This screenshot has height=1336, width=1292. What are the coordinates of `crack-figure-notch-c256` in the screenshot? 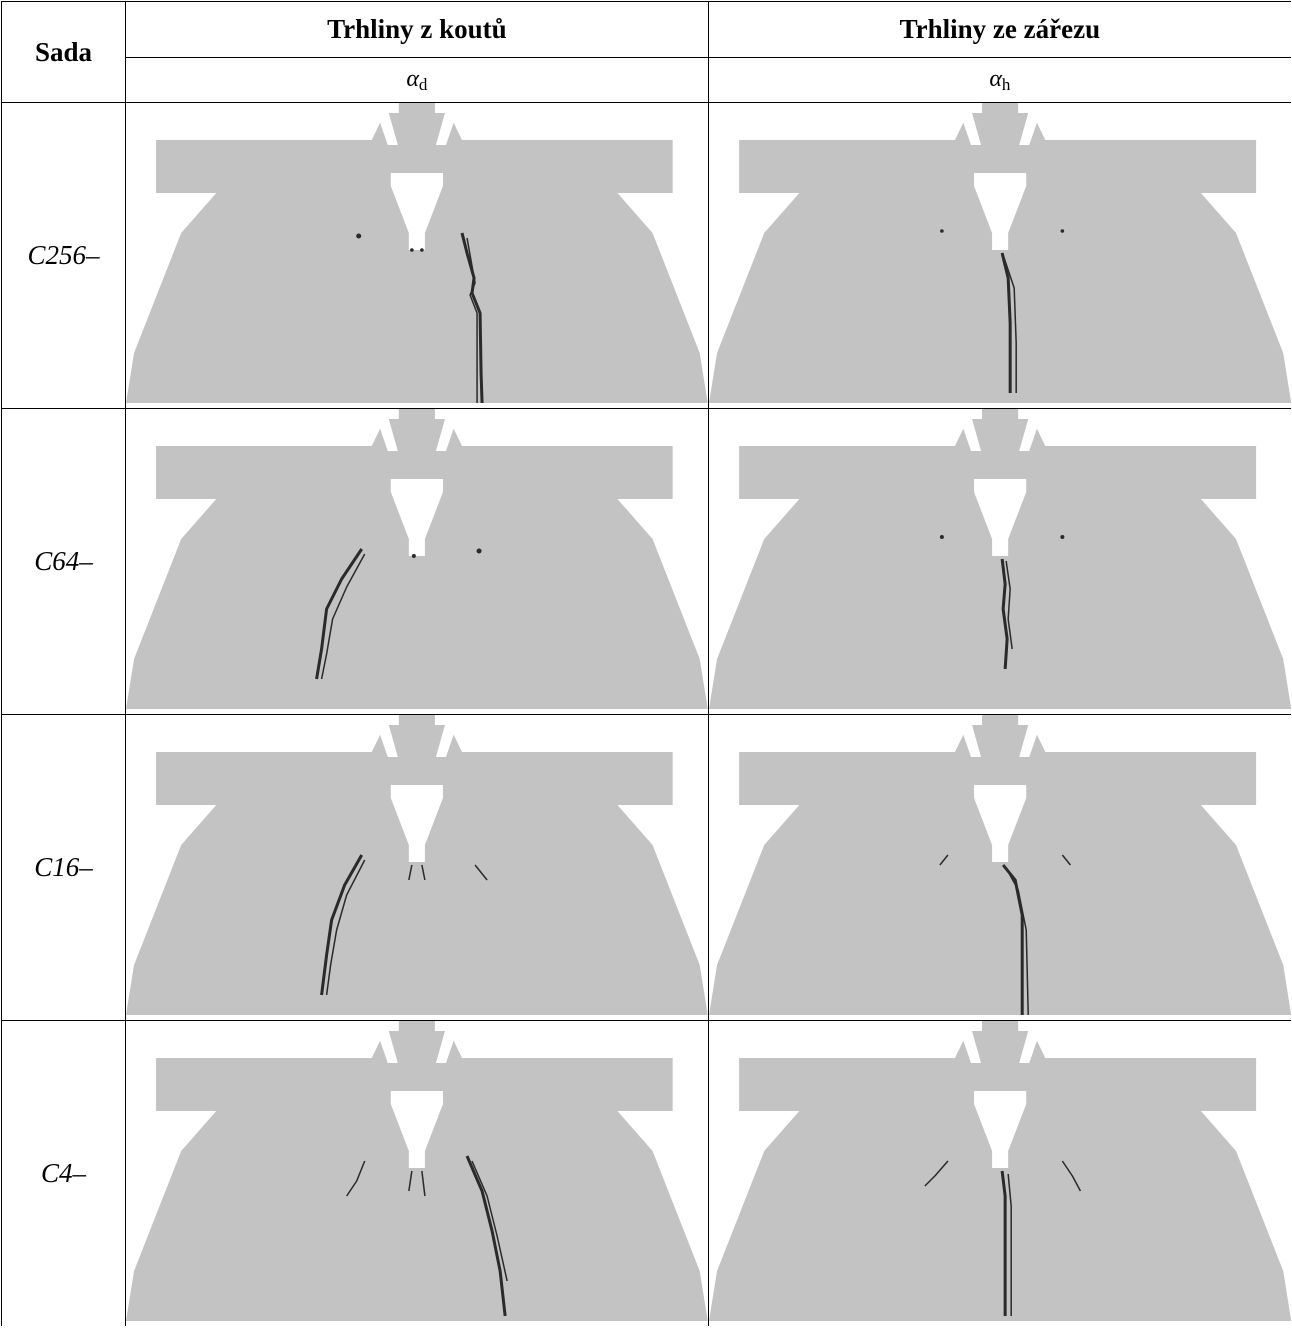 It's located at (999, 255).